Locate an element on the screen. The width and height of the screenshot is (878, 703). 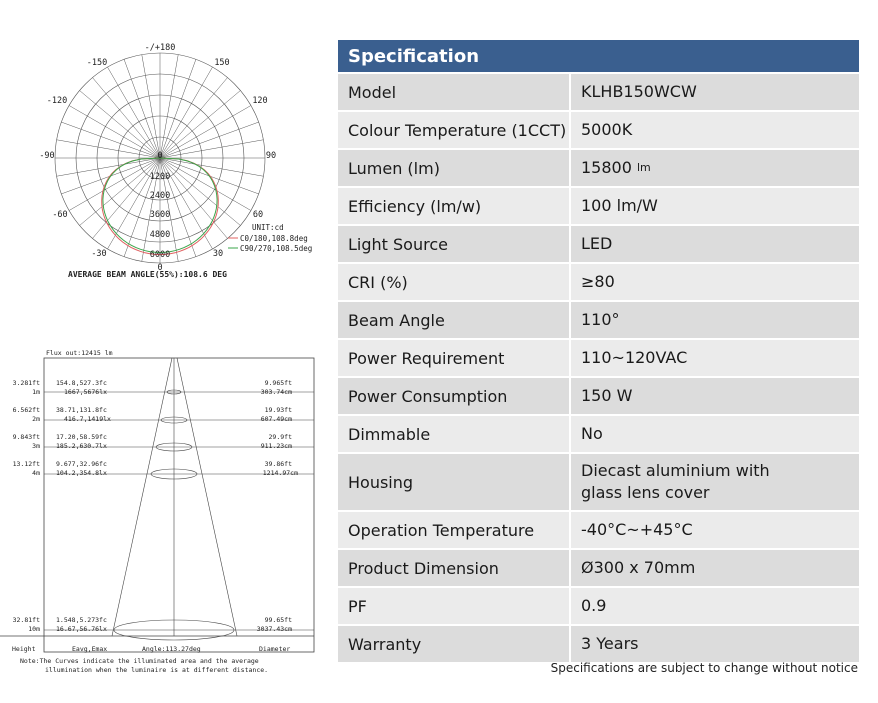
row-eavg-lx: 104.2,354.8lx is located at coordinates (81, 473).